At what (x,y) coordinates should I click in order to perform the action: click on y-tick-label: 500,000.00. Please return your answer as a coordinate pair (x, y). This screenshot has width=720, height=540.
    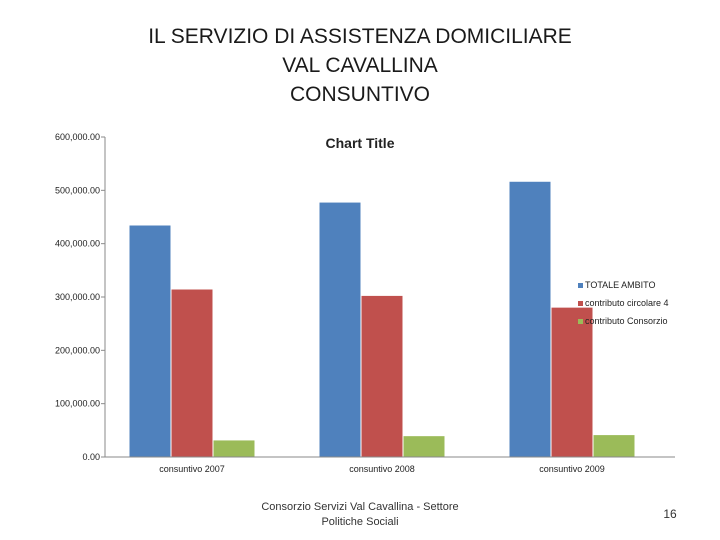
    Looking at the image, I should click on (77, 190).